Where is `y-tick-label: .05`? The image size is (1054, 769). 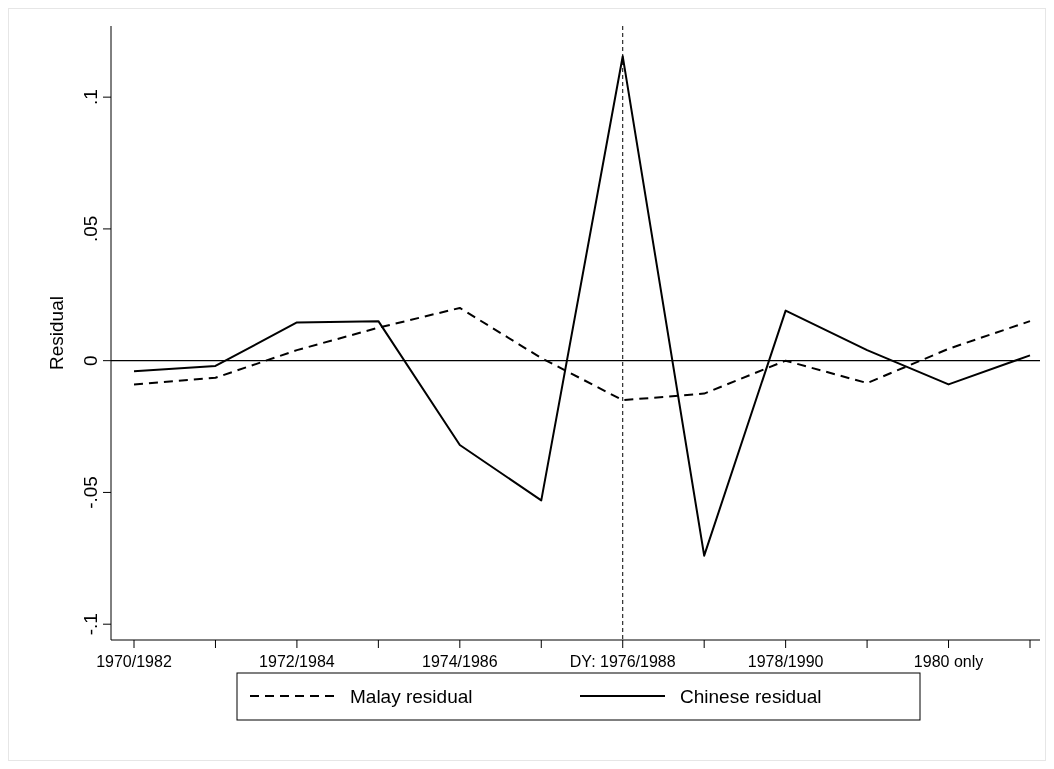 y-tick-label: .05 is located at coordinates (90, 229).